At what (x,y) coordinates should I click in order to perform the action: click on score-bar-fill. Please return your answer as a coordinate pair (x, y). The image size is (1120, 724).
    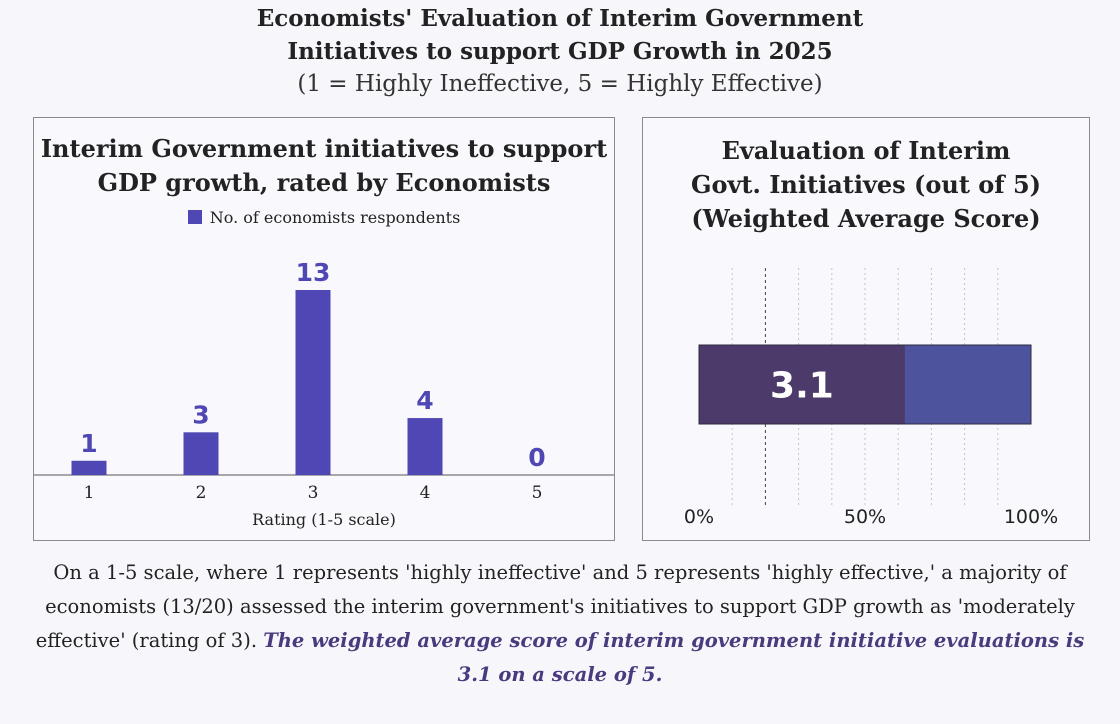
    Looking at the image, I should click on (802, 384).